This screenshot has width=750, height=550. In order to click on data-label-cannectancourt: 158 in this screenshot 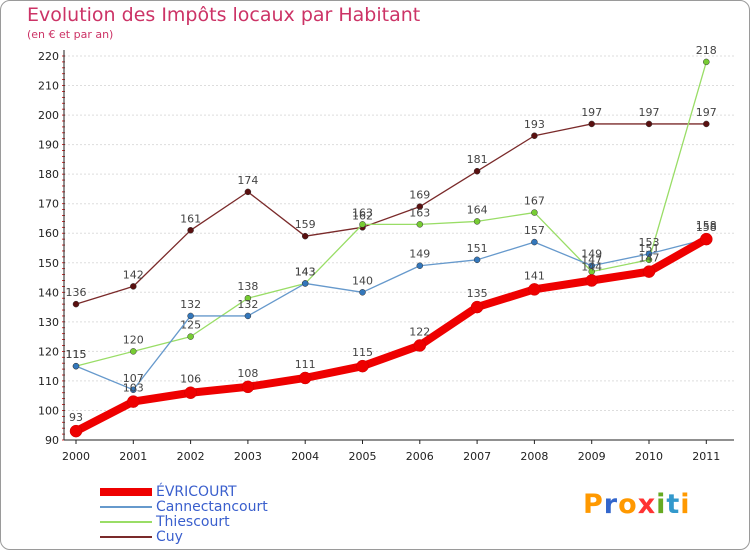, I will do `click(706, 227)`.